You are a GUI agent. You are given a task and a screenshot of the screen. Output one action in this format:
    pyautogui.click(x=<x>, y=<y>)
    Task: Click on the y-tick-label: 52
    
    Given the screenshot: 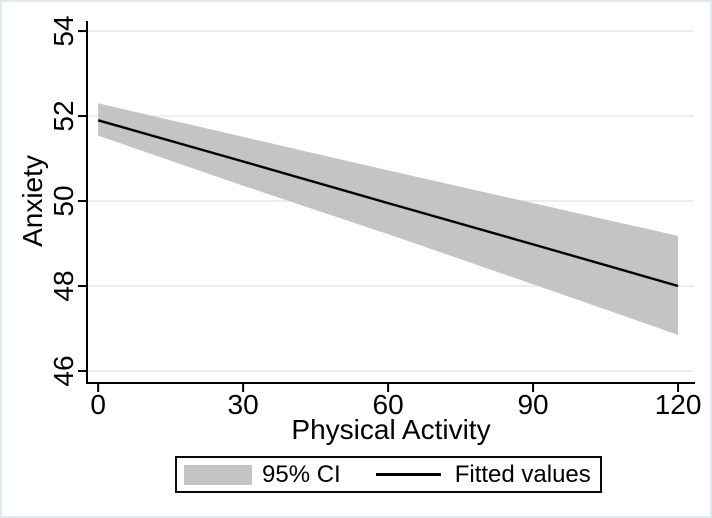 What is the action you would take?
    pyautogui.click(x=63, y=116)
    